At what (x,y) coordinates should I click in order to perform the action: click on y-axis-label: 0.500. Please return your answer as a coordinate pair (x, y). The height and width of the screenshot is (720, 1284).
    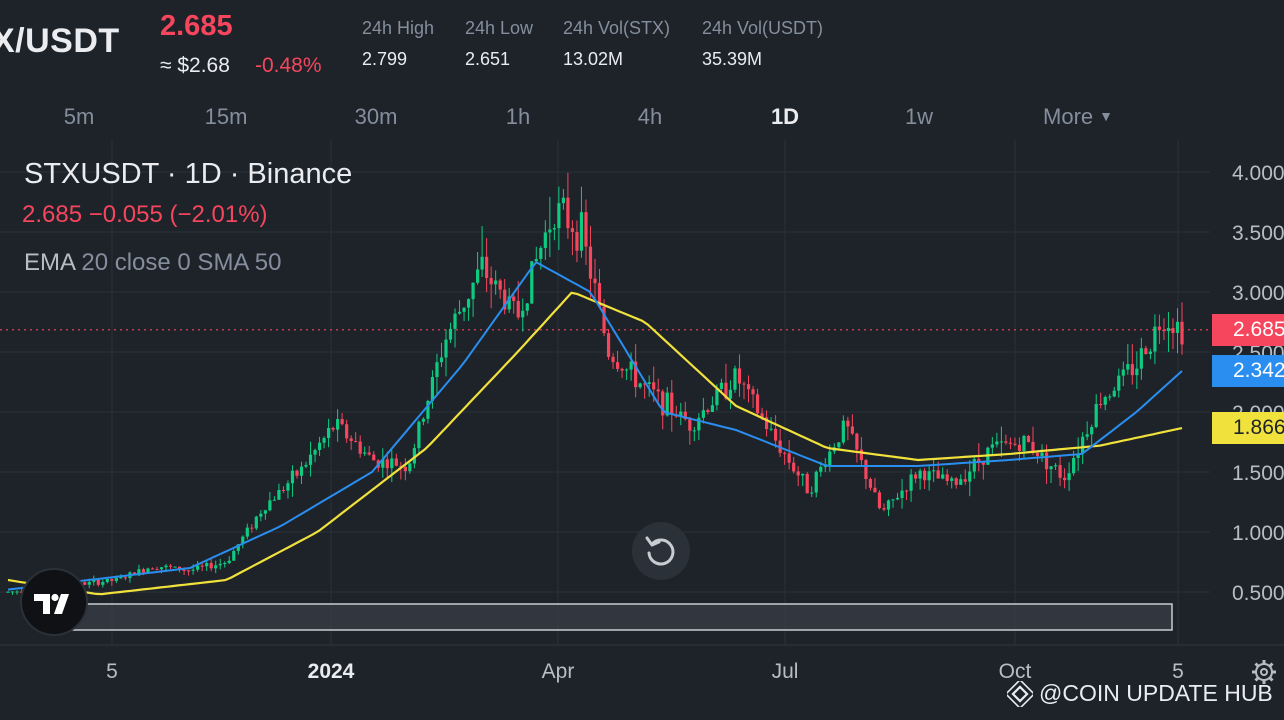
    Looking at the image, I should click on (1258, 593).